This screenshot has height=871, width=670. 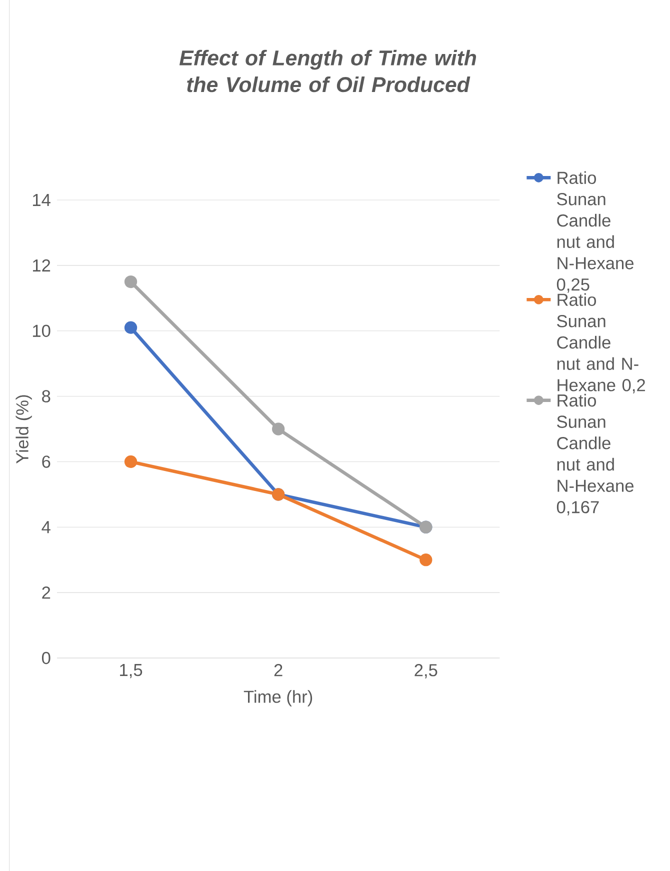 What do you see at coordinates (278, 698) in the screenshot?
I see `x-axis-title: Time (hr)` at bounding box center [278, 698].